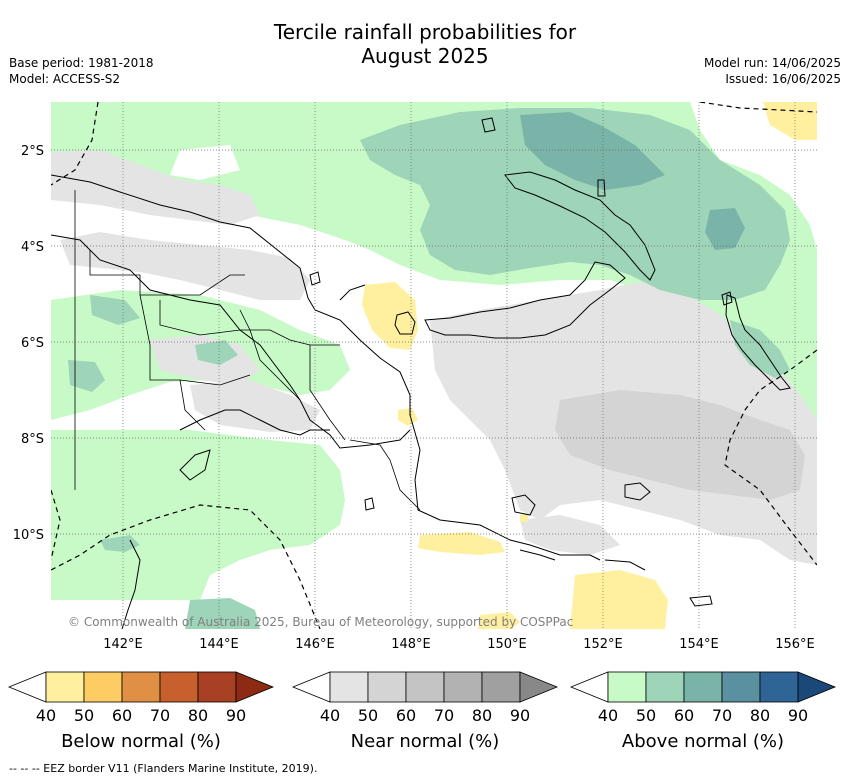  What do you see at coordinates (32, 343) in the screenshot?
I see `lat-label-6s: 6°S` at bounding box center [32, 343].